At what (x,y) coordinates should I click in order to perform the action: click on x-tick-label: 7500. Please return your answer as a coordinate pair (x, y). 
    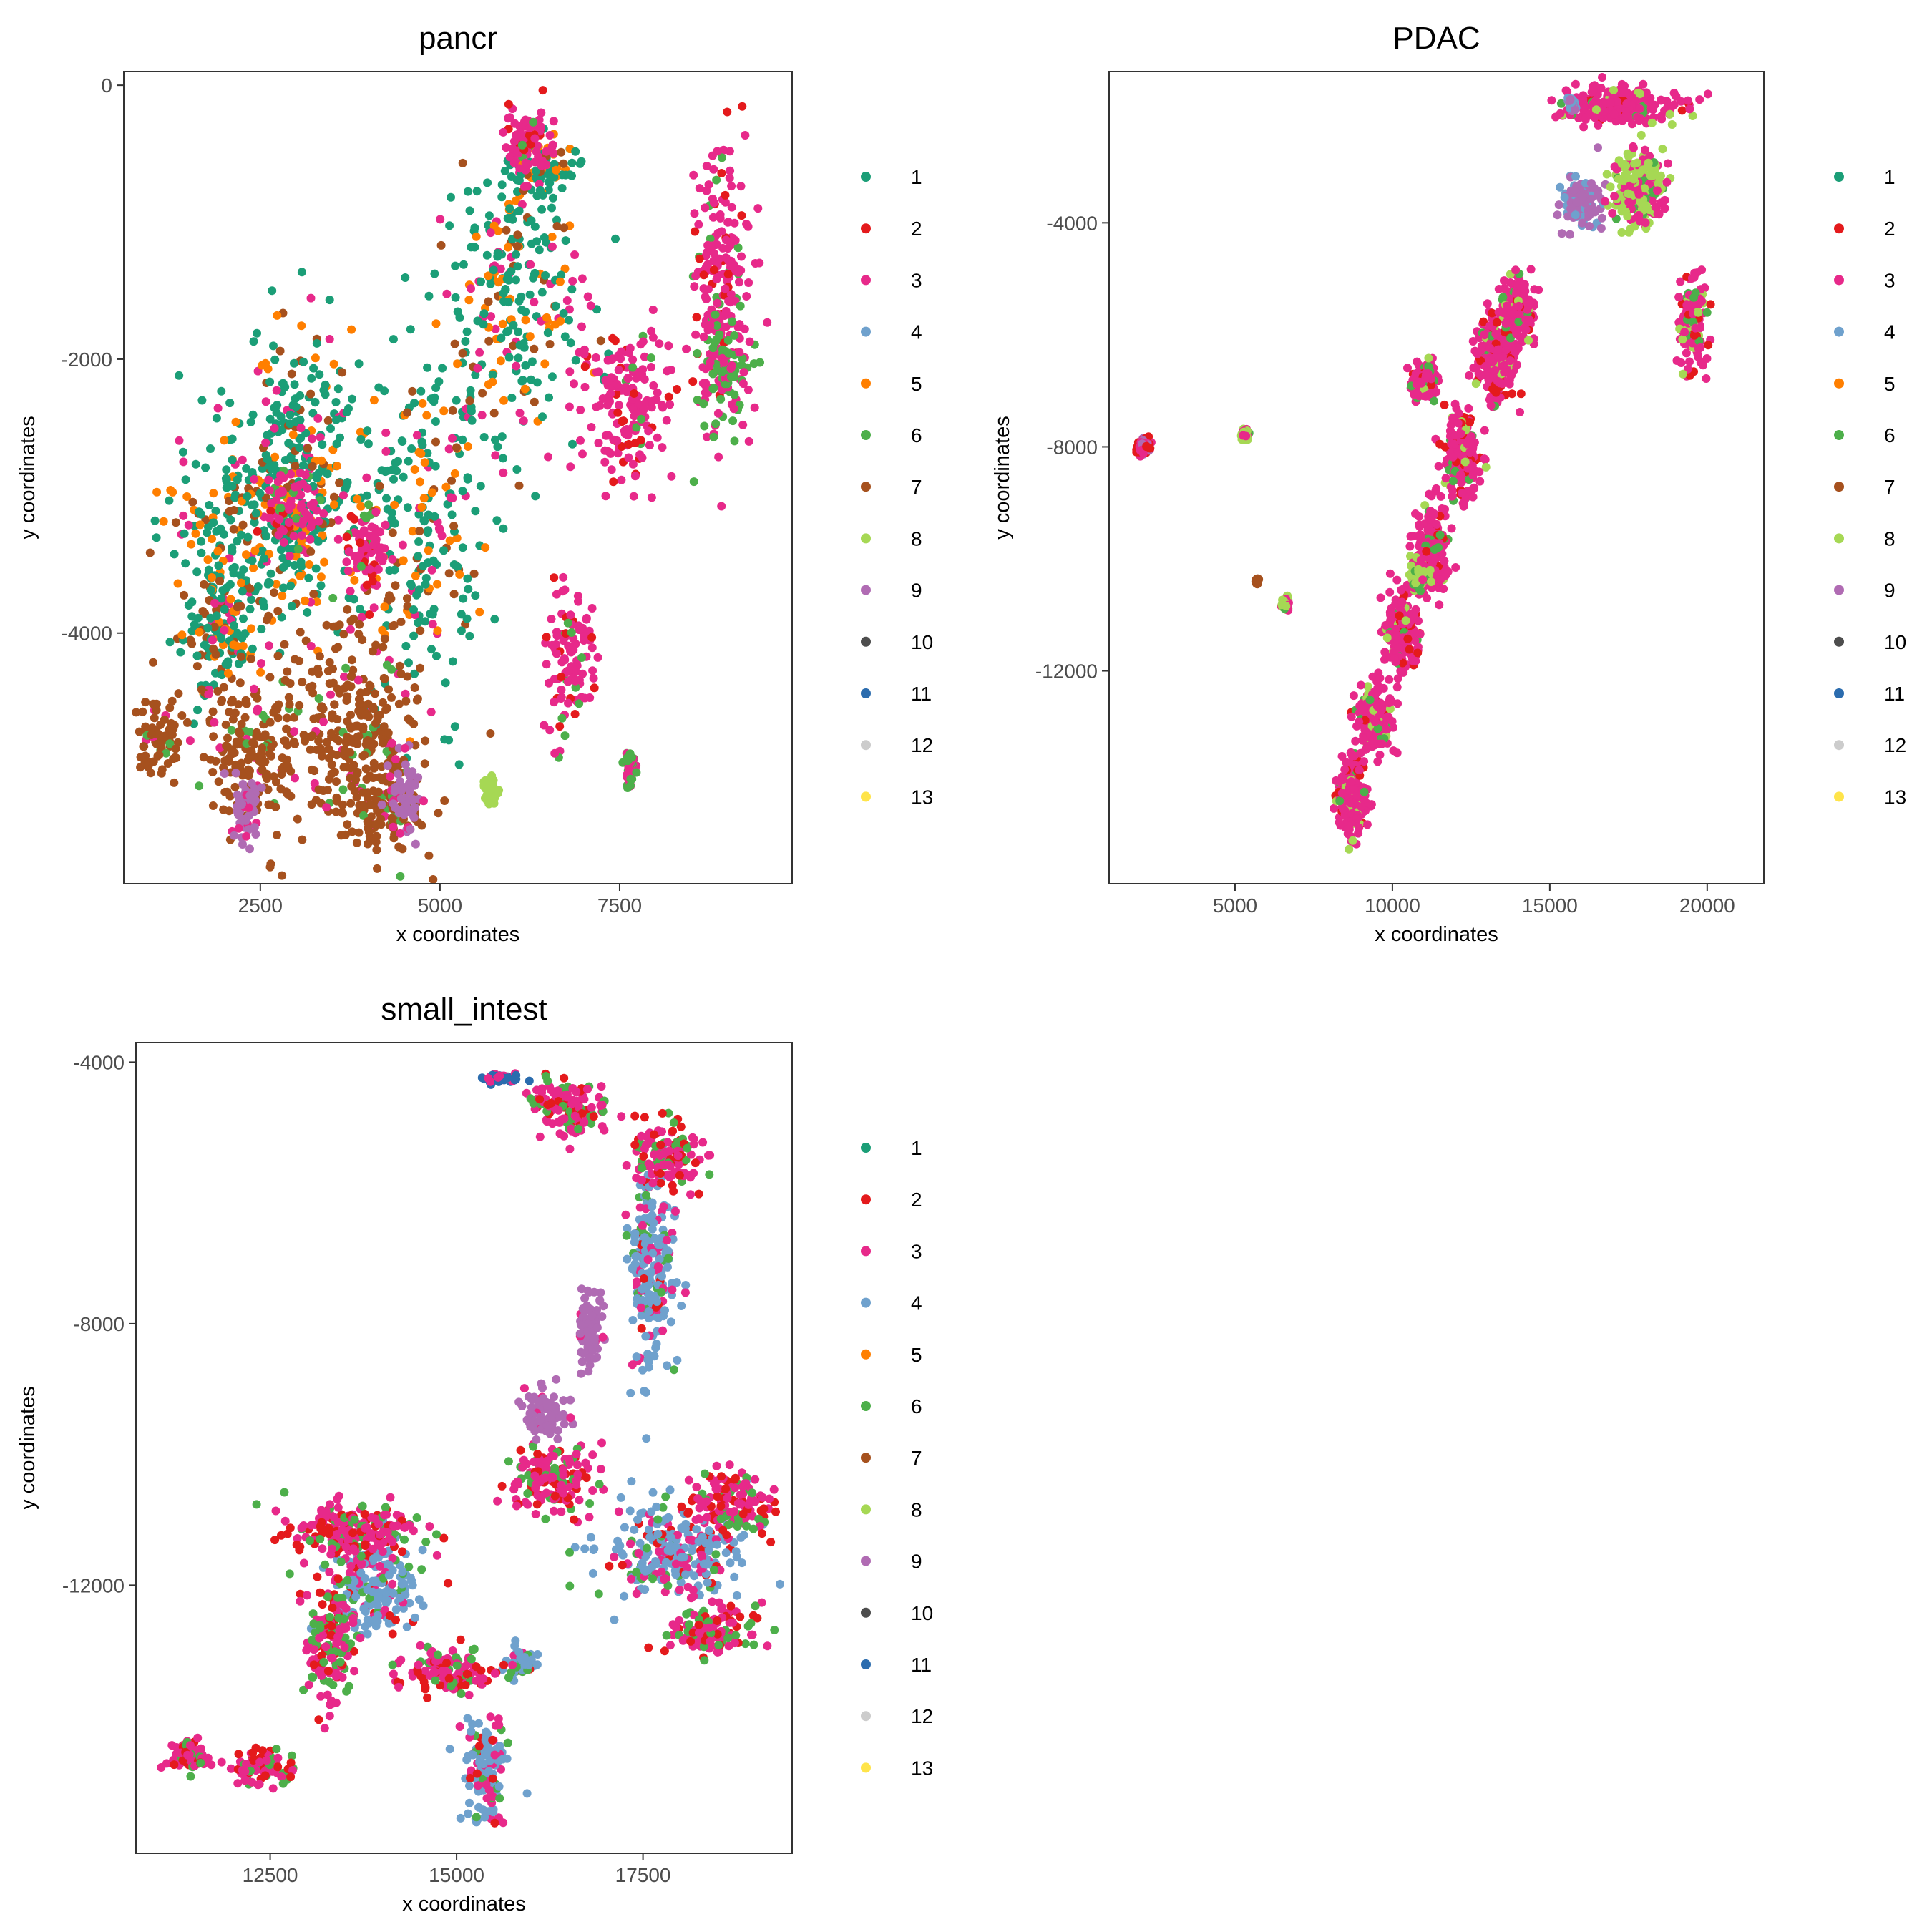
    Looking at the image, I should click on (619, 905).